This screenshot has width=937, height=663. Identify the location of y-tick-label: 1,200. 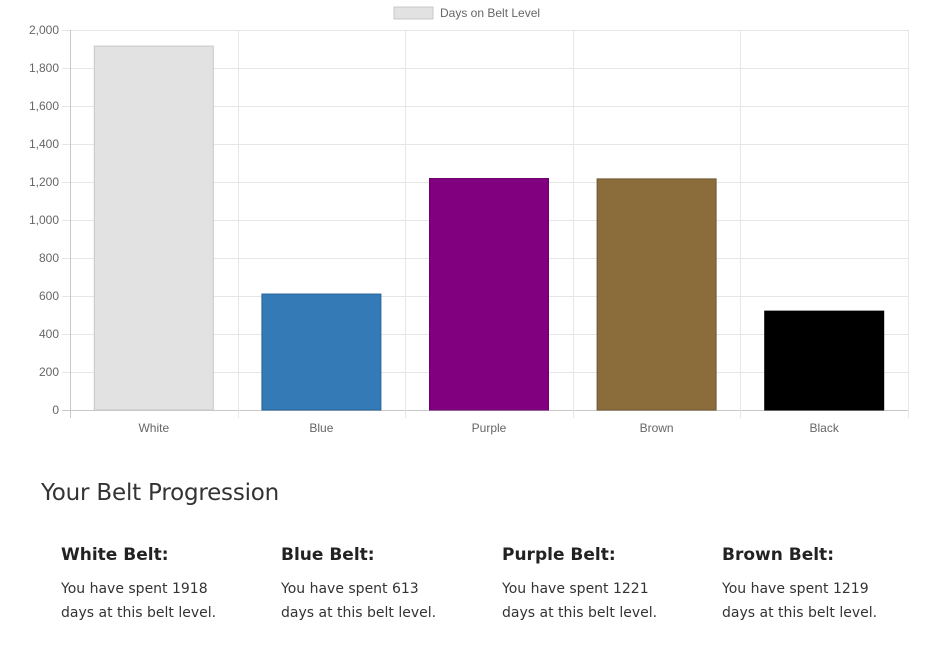
(44, 182).